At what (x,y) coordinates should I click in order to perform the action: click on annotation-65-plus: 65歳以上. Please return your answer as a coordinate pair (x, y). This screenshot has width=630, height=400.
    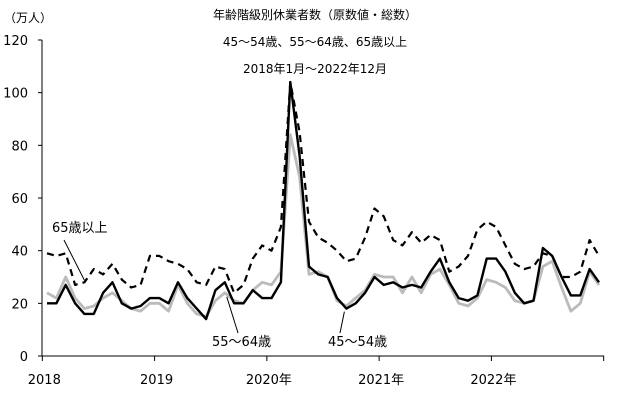
    Looking at the image, I should click on (80, 228).